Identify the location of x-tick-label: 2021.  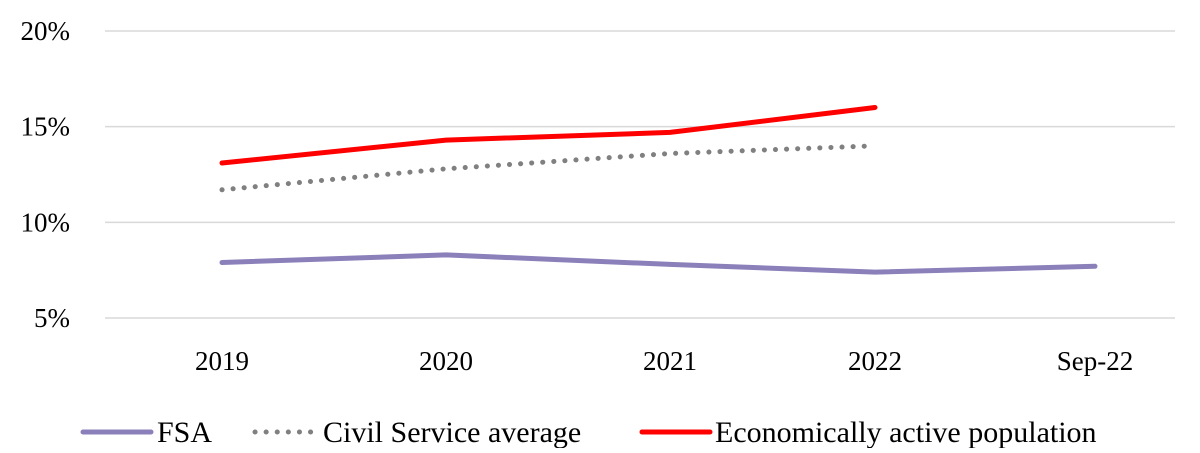
(670, 361).